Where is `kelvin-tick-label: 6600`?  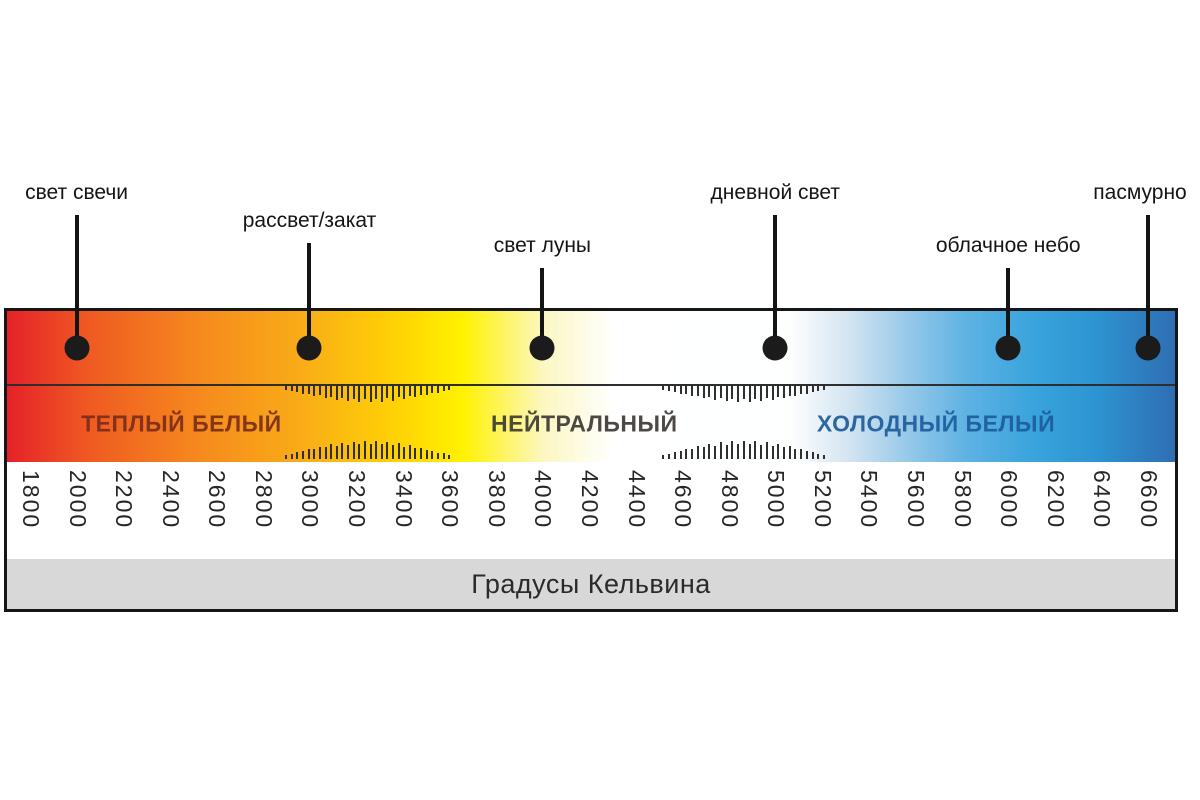 kelvin-tick-label: 6600 is located at coordinates (1148, 500).